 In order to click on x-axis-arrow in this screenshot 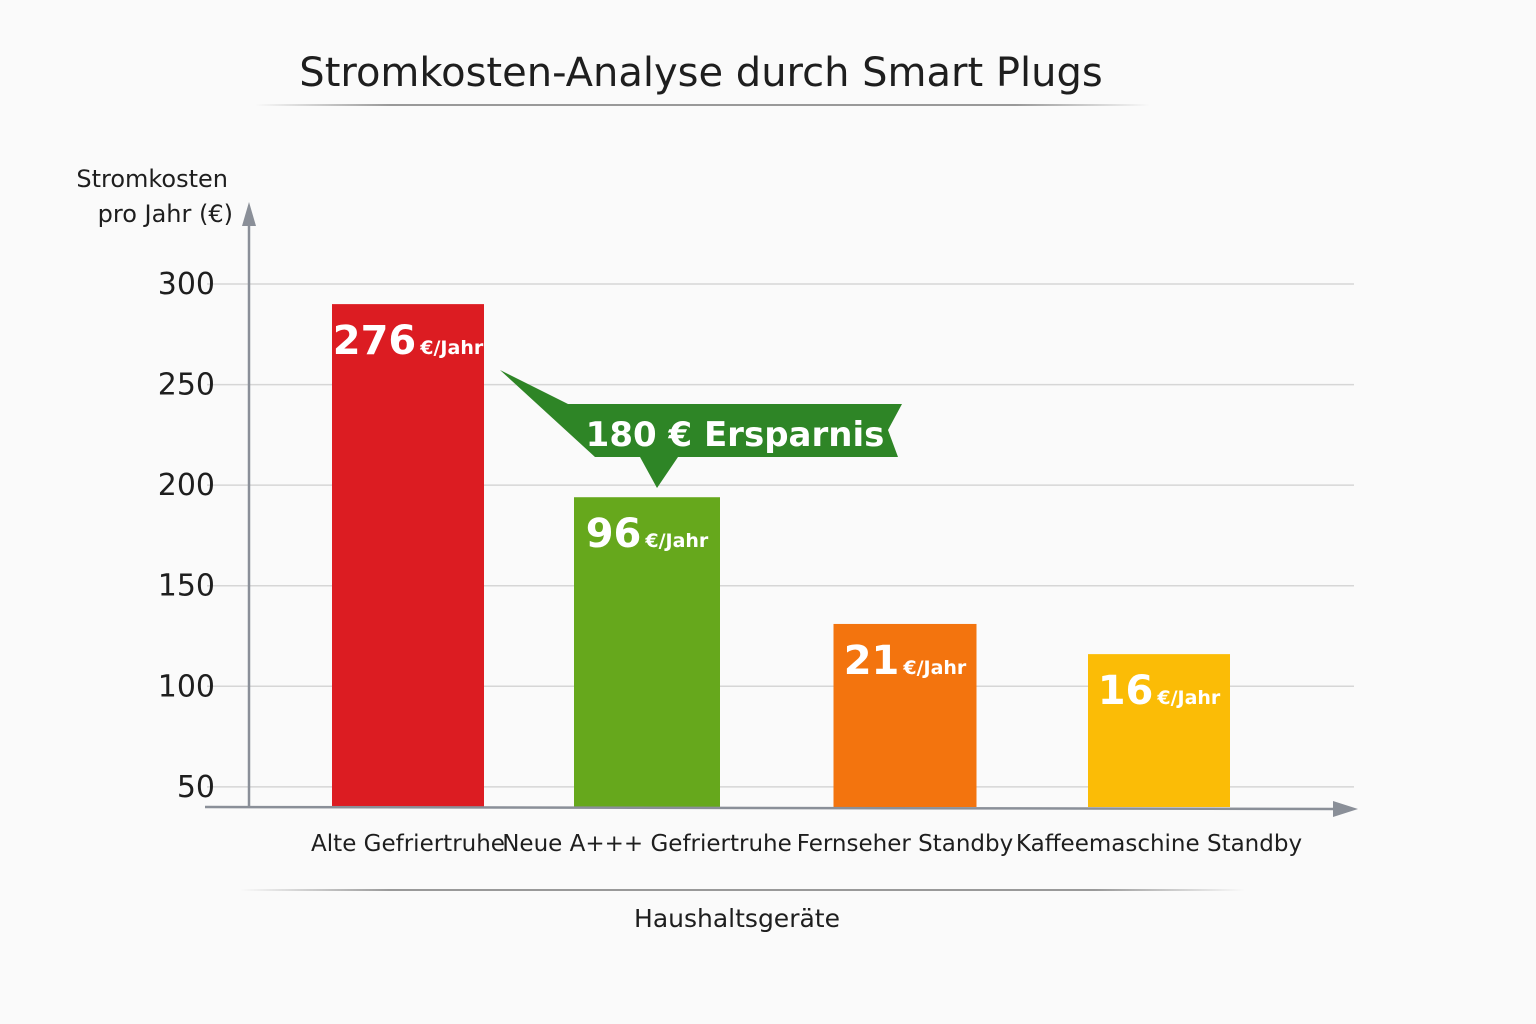, I will do `click(1345, 809)`.